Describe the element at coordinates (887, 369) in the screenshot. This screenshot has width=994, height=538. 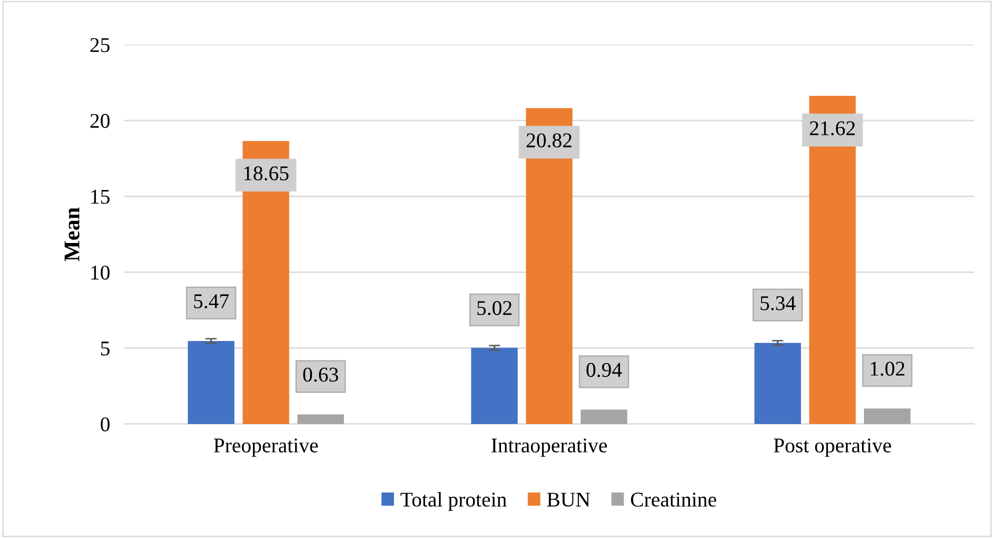
I see `data-label: 1.02` at that location.